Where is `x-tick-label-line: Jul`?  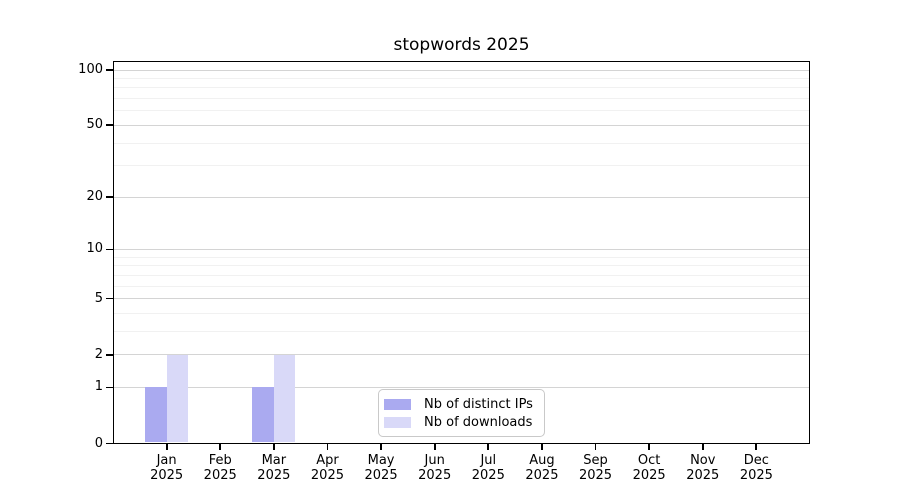 x-tick-label-line: Jul is located at coordinates (488, 460).